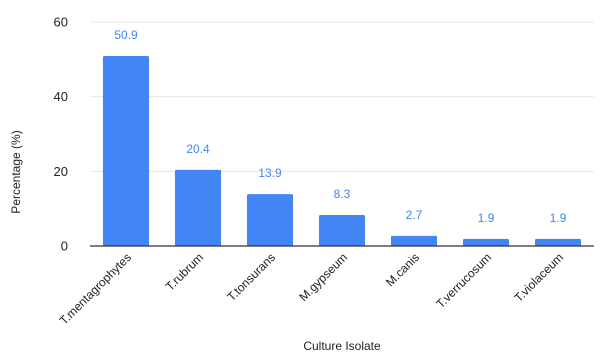  I want to click on y-tick-label: 20, so click(61, 171).